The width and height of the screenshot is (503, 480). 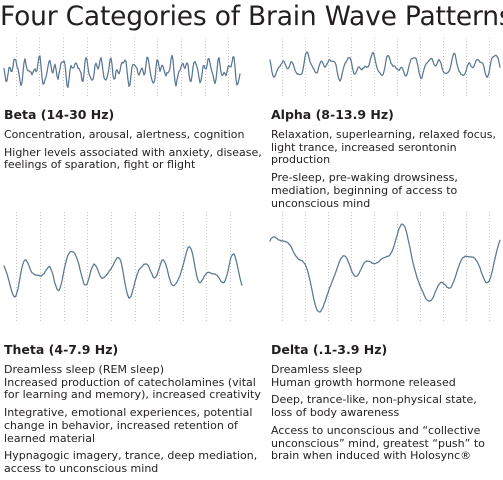 I want to click on alpha-waveform, so click(x=385, y=68).